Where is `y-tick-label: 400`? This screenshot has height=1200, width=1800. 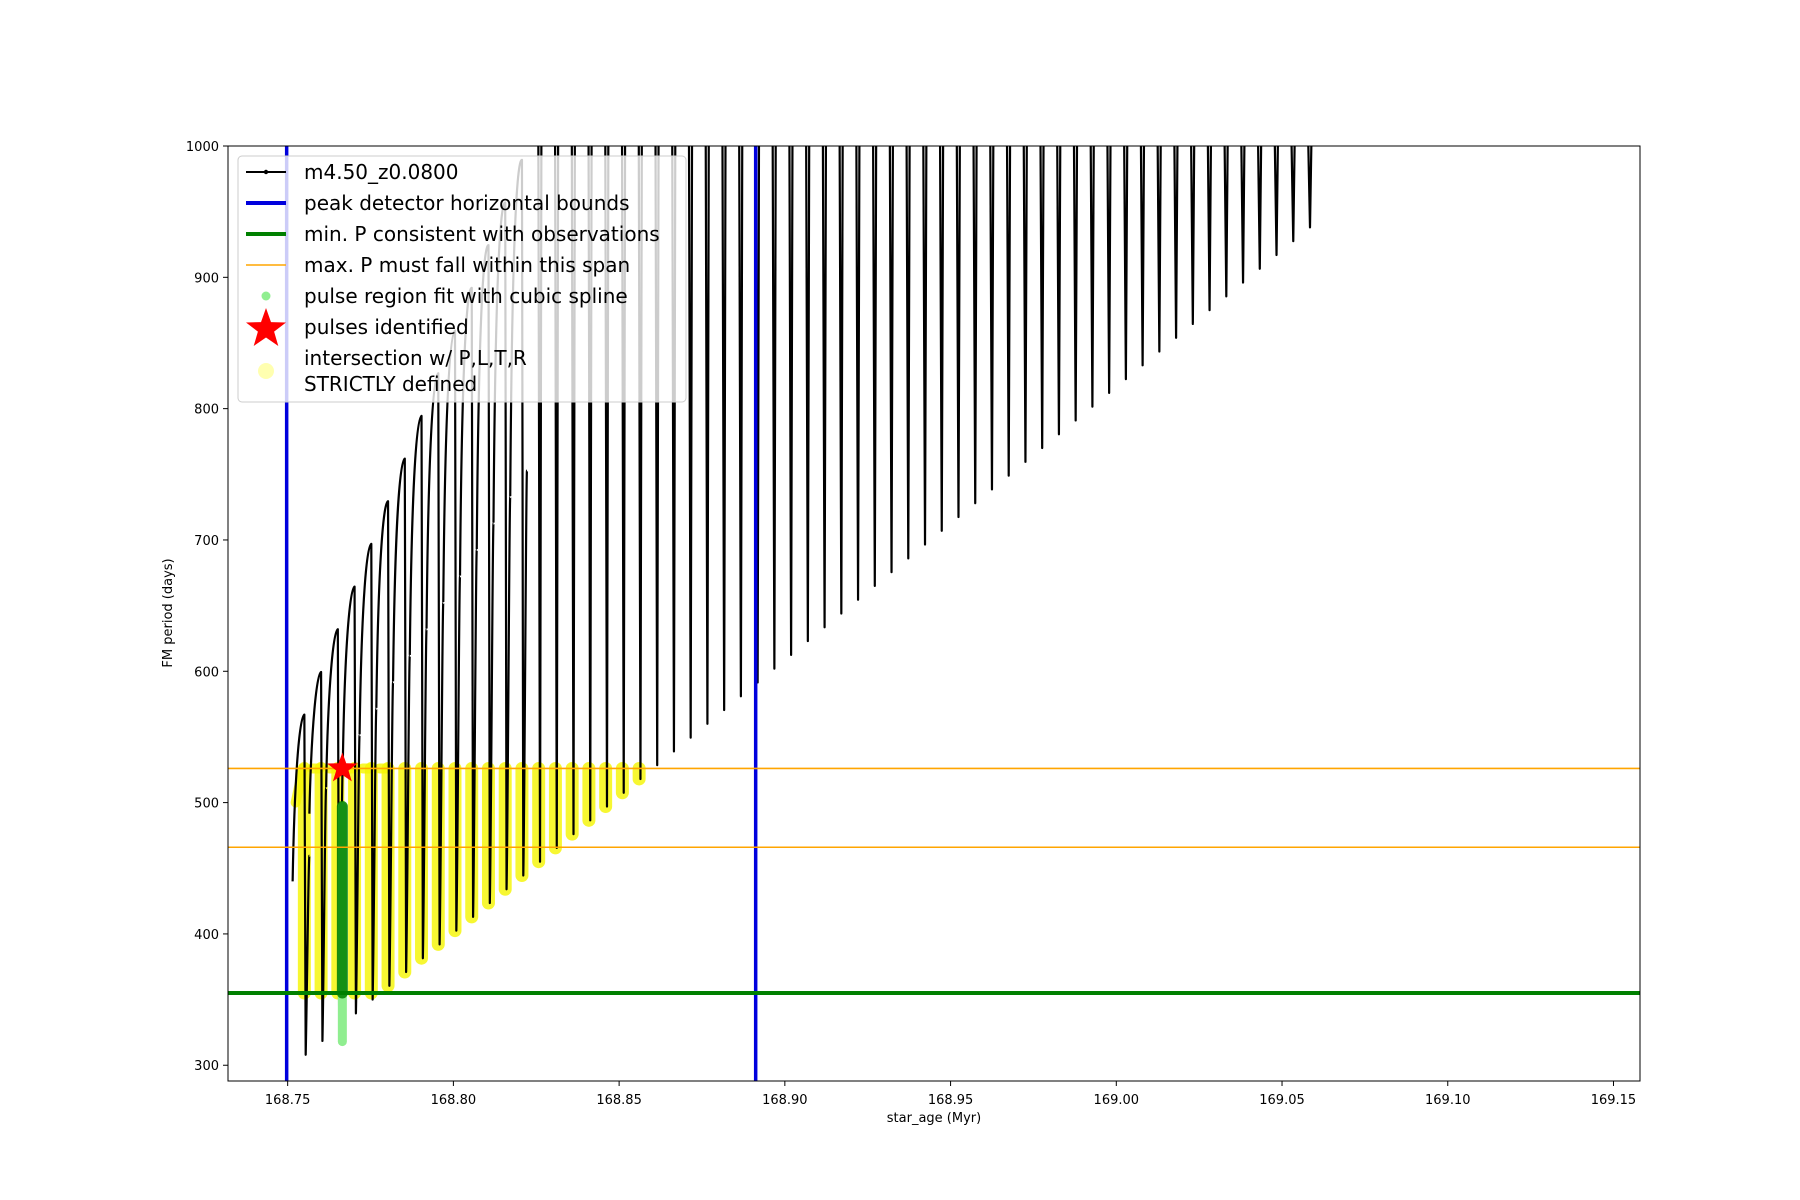
y-tick-label: 400 is located at coordinates (206, 935).